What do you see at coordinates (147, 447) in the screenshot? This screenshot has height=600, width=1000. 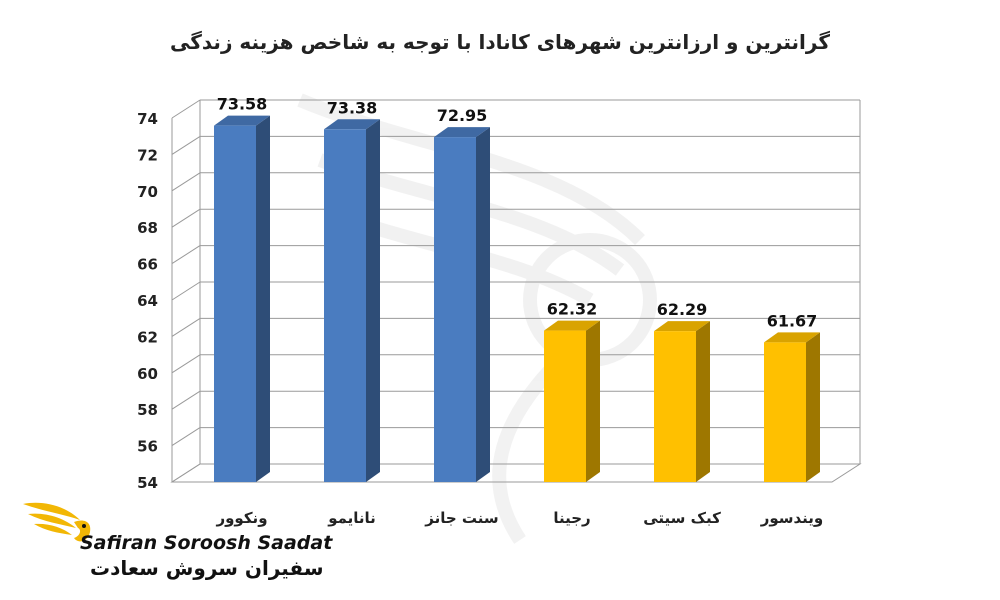 I see `y-tick-label: 56` at bounding box center [147, 447].